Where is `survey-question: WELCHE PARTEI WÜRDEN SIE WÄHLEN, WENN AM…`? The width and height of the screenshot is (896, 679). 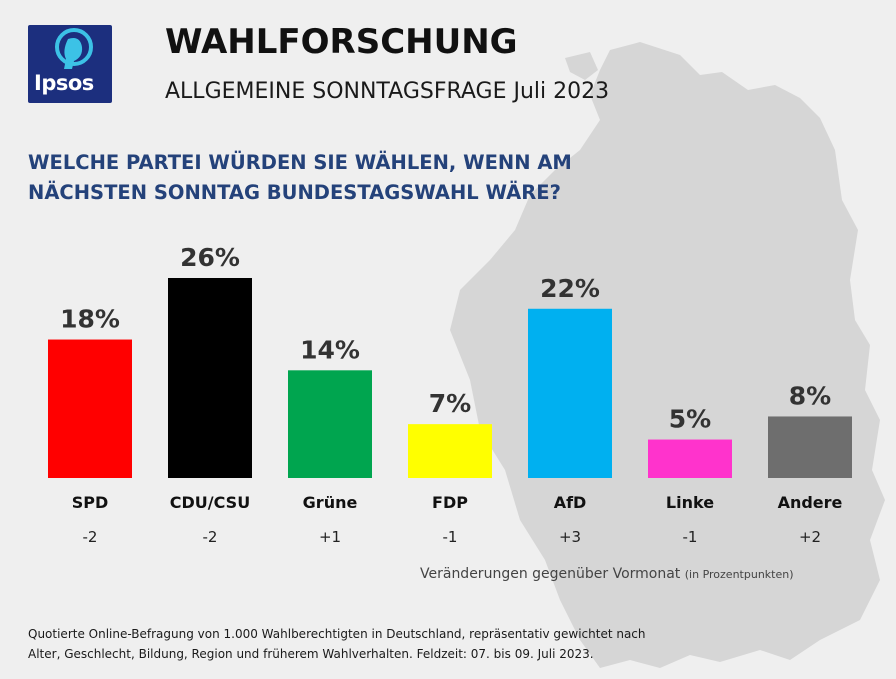
survey-question: WELCHE PARTEI WÜRDEN SIE WÄHLEN, WENN AM… is located at coordinates (308, 178).